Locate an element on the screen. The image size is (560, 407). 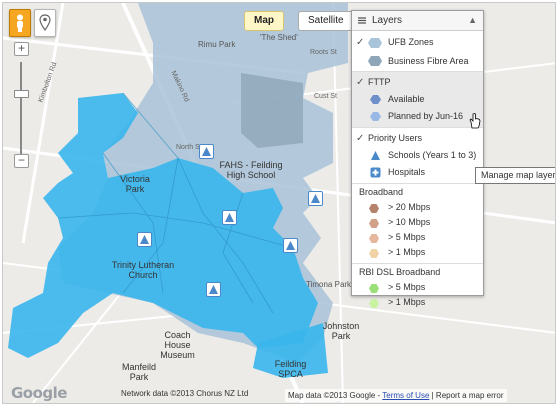
report-map-error-link: Report a map error is located at coordinates (469, 395).